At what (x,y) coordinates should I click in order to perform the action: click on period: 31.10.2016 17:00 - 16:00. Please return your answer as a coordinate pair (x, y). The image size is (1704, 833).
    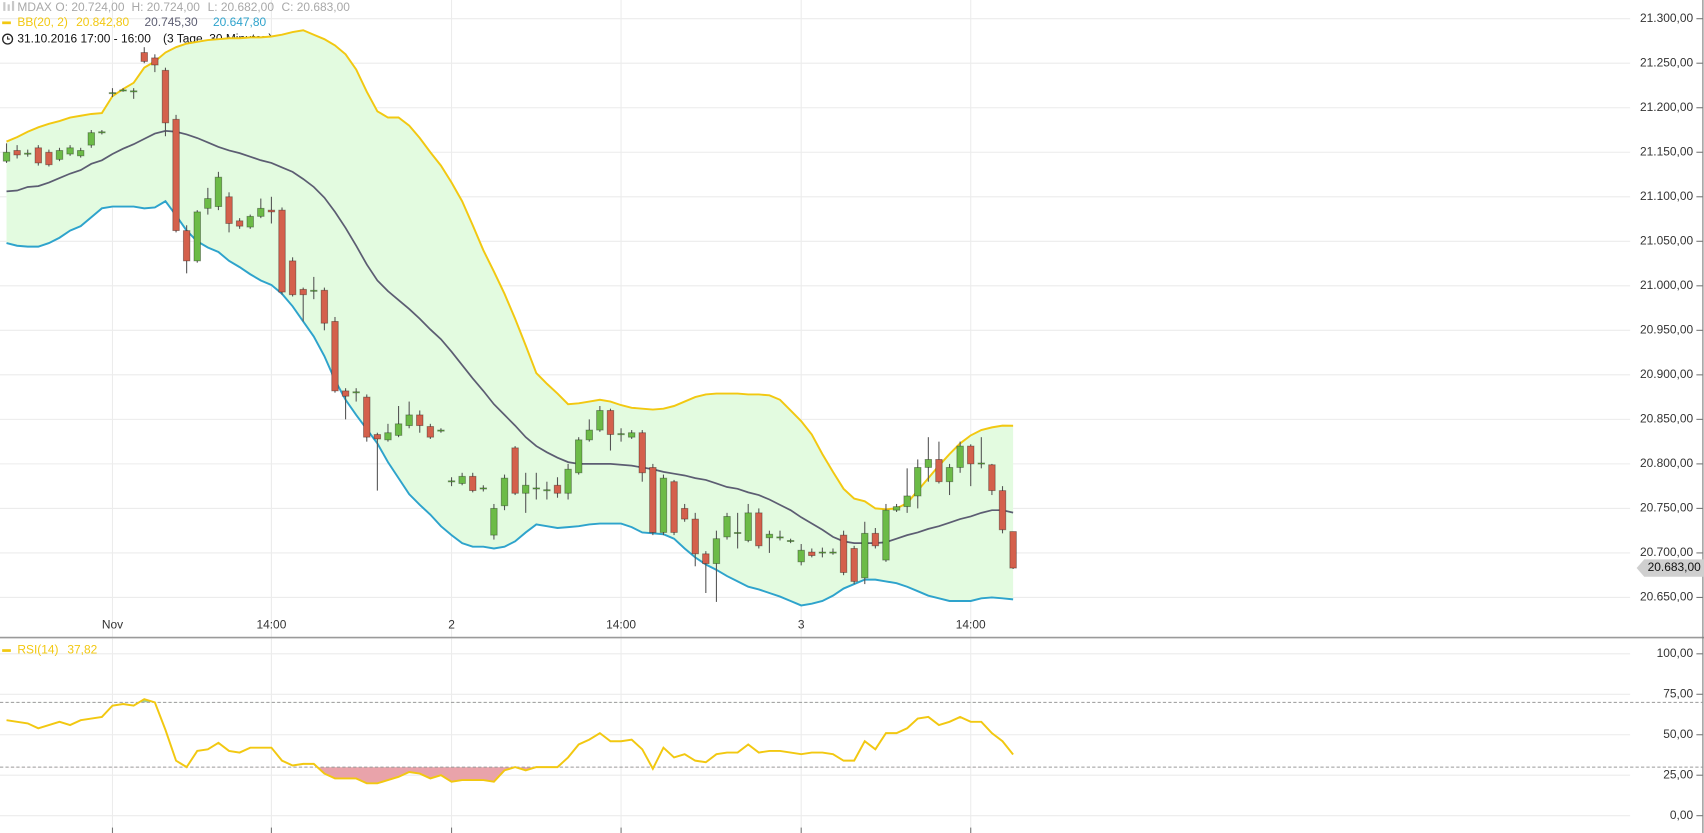
    Looking at the image, I should click on (84, 38).